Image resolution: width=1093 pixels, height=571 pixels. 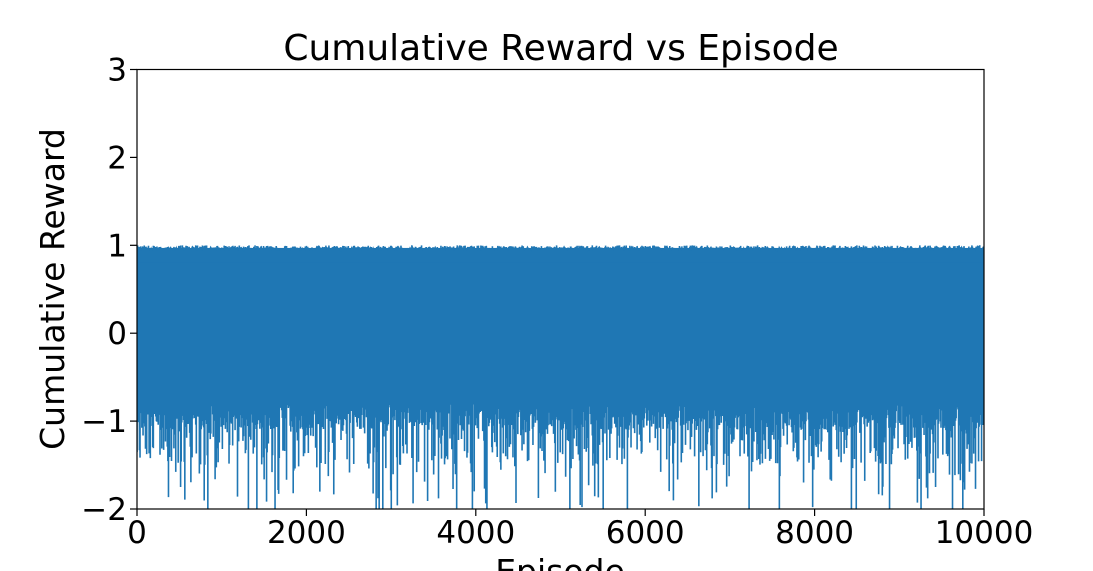 I want to click on y-tick-label: 1, so click(x=117, y=246).